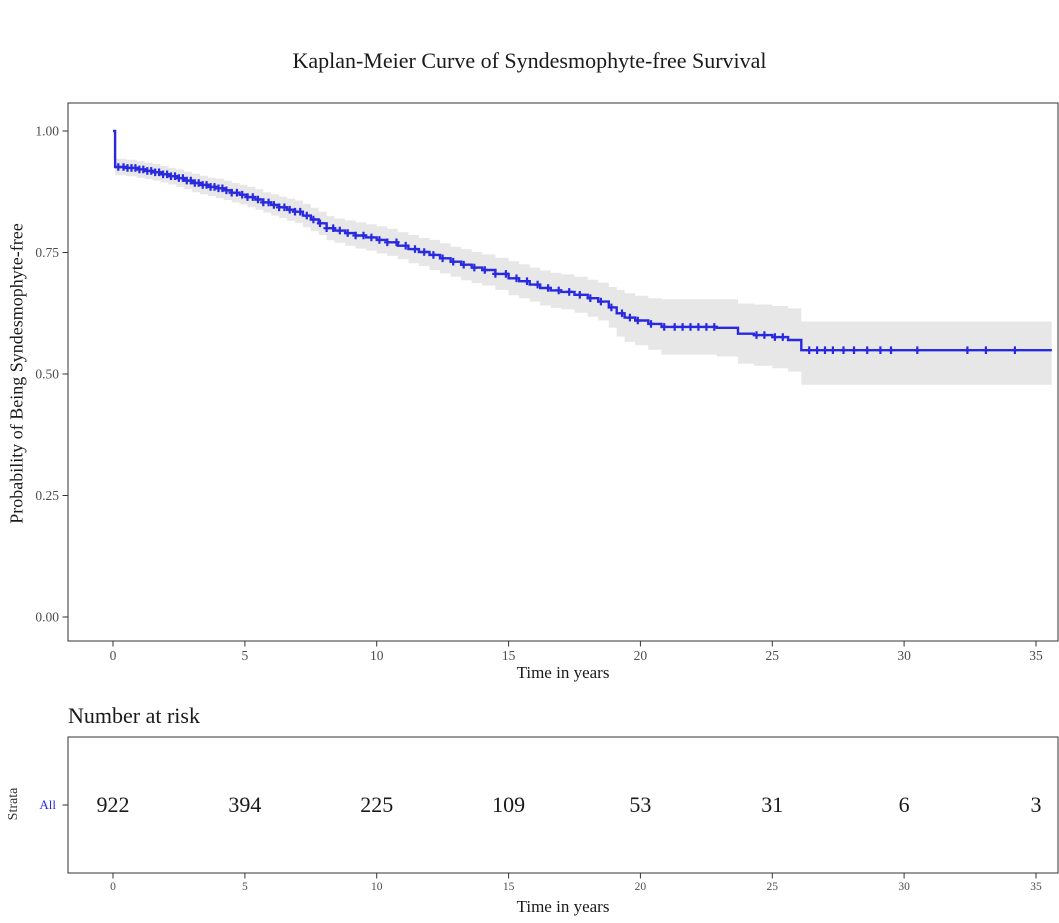 This screenshot has height=923, width=1059. What do you see at coordinates (113, 804) in the screenshot?
I see `risk-count: 922` at bounding box center [113, 804].